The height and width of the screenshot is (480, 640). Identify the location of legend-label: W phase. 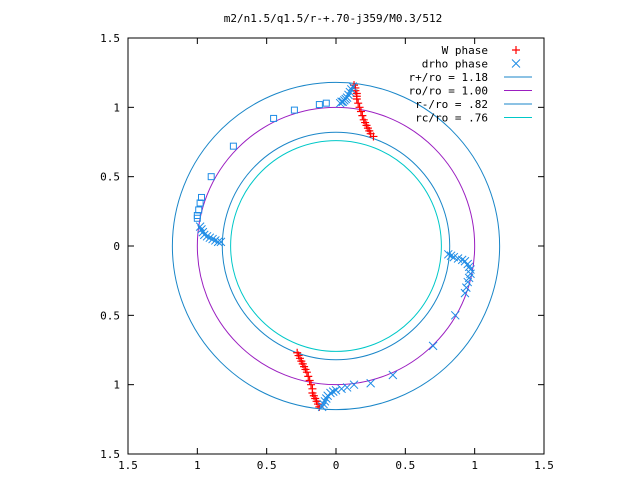
(465, 50).